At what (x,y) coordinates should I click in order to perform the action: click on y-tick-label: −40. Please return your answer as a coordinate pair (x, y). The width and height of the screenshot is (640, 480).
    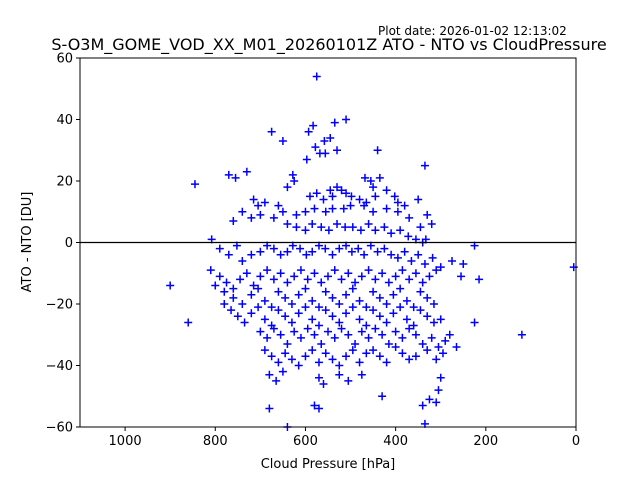
    Looking at the image, I should click on (59, 366).